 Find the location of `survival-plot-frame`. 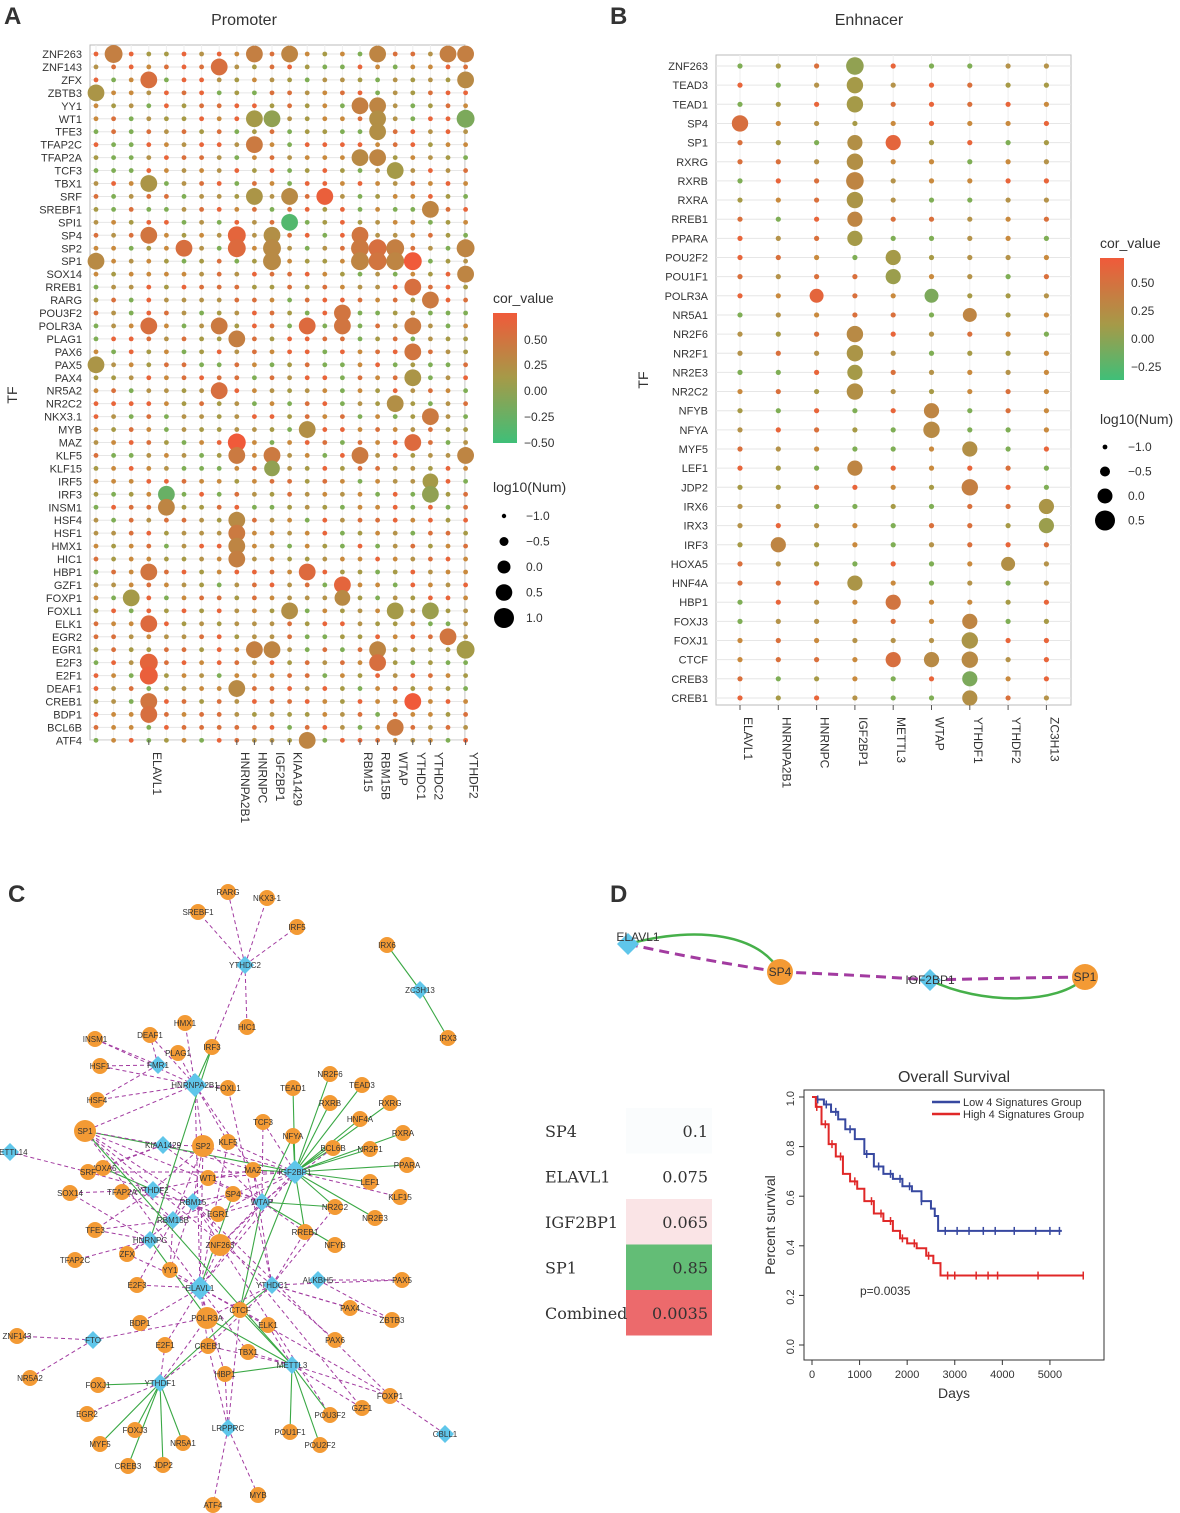

survival-plot-frame is located at coordinates (954, 1225).